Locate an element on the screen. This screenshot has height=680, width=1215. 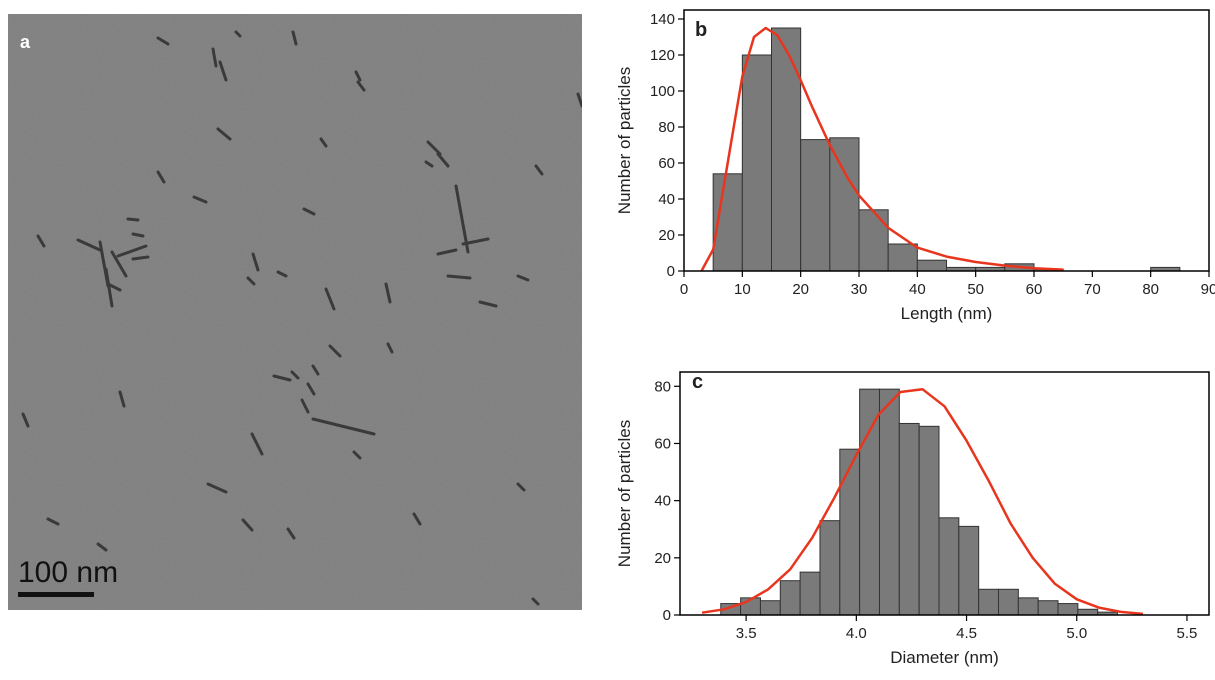
x-tick-label: 4.0 is located at coordinates (856, 633).